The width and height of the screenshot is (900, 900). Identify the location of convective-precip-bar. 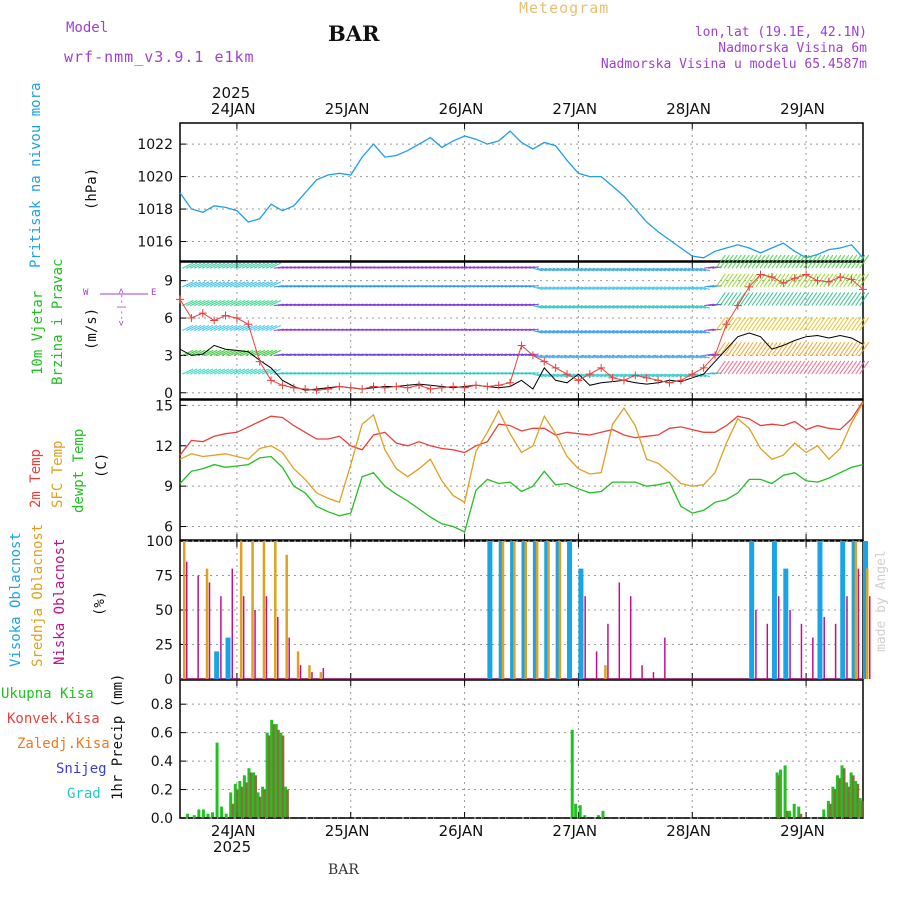
(242, 802).